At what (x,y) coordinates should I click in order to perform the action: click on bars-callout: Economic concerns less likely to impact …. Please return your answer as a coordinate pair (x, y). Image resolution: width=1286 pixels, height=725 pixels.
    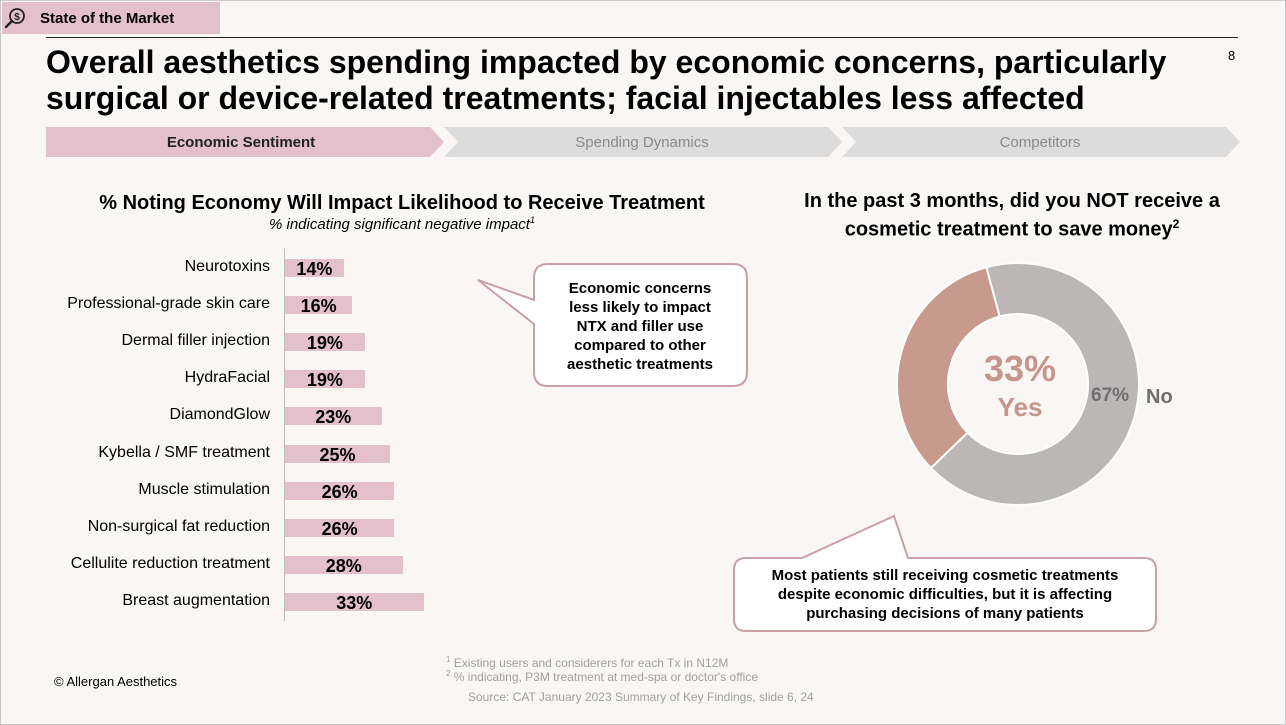
    Looking at the image, I should click on (640, 326).